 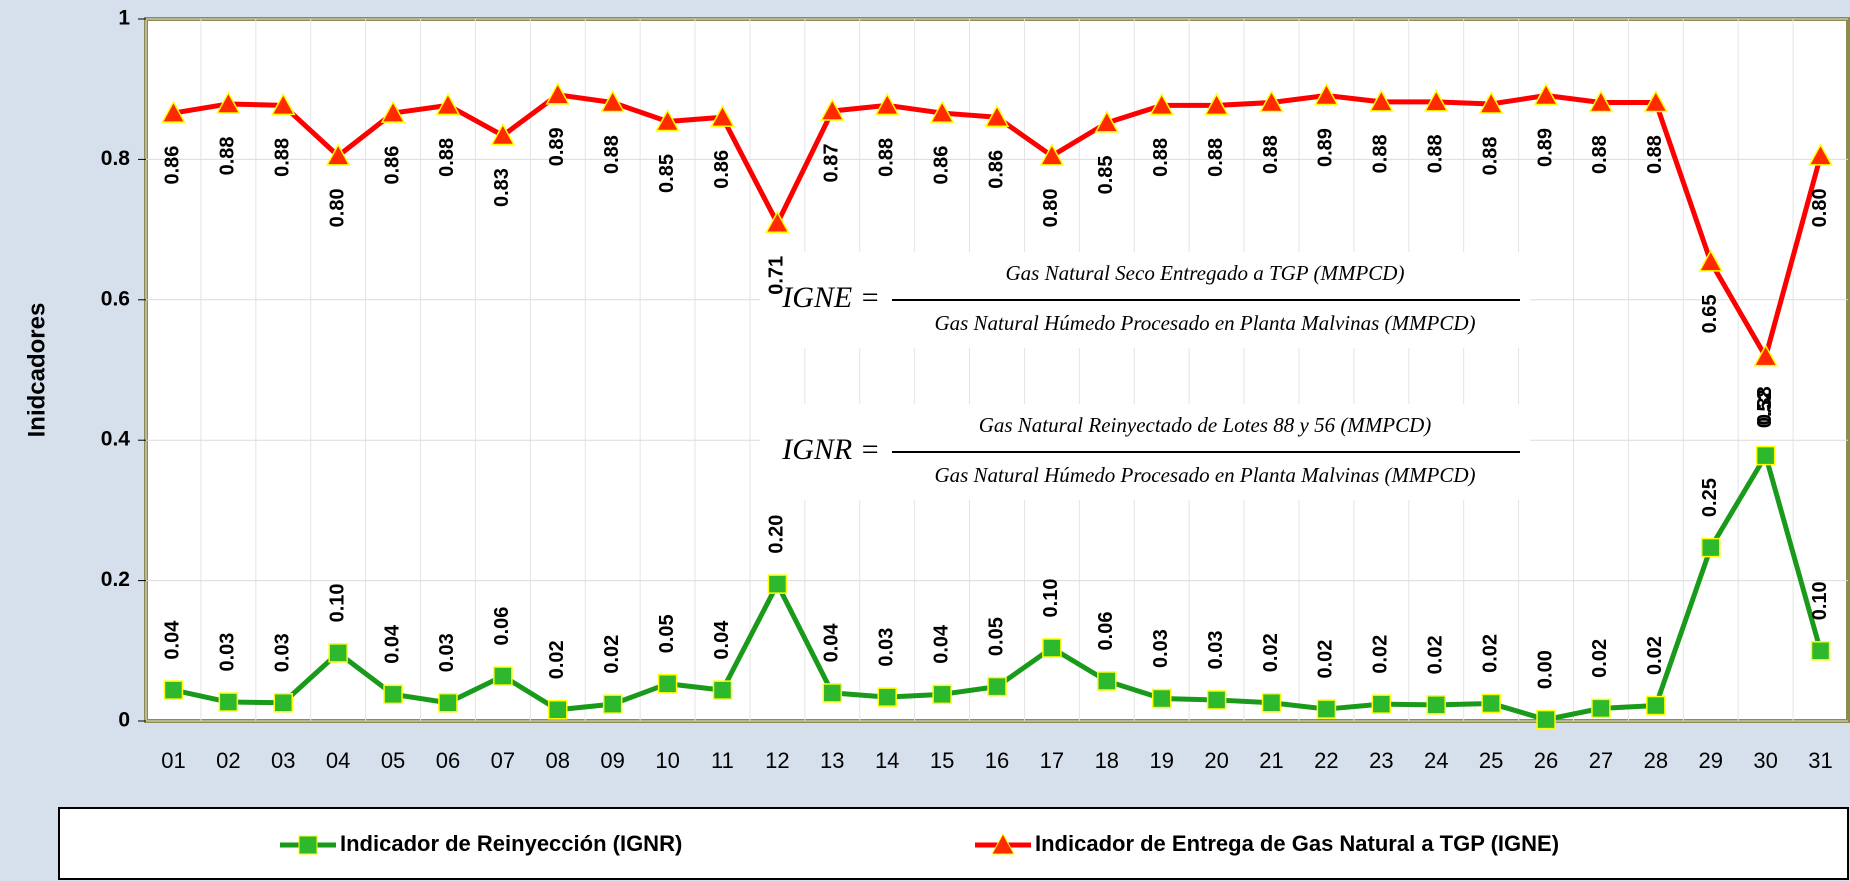 What do you see at coordinates (116, 439) in the screenshot?
I see `y-tick-label: 0.4` at bounding box center [116, 439].